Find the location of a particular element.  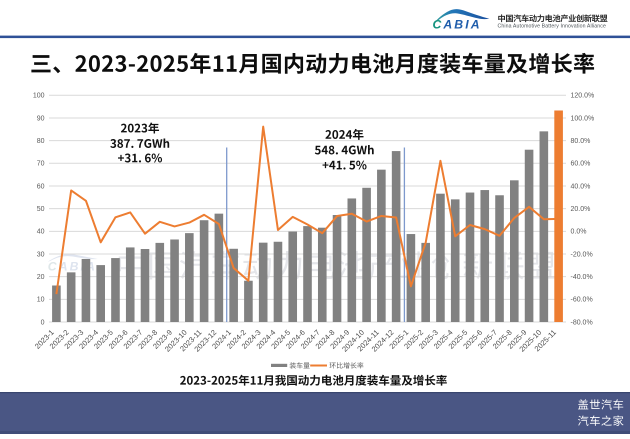

svg-text: CABIA is located at coordinates (457, 25).